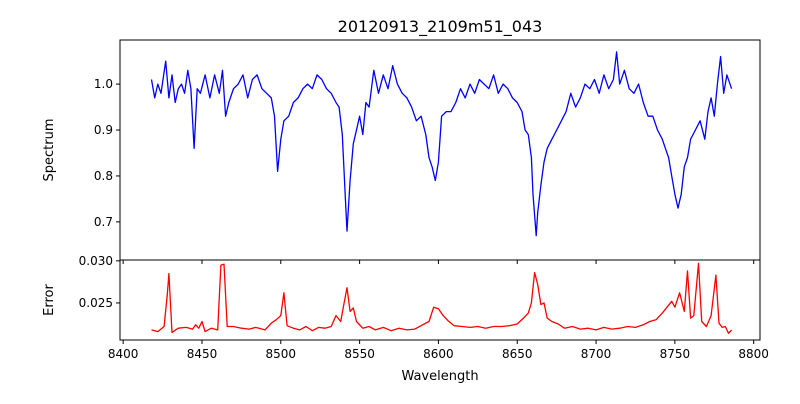  What do you see at coordinates (103, 84) in the screenshot?
I see `spectrum-ytick-label: 1.0` at bounding box center [103, 84].